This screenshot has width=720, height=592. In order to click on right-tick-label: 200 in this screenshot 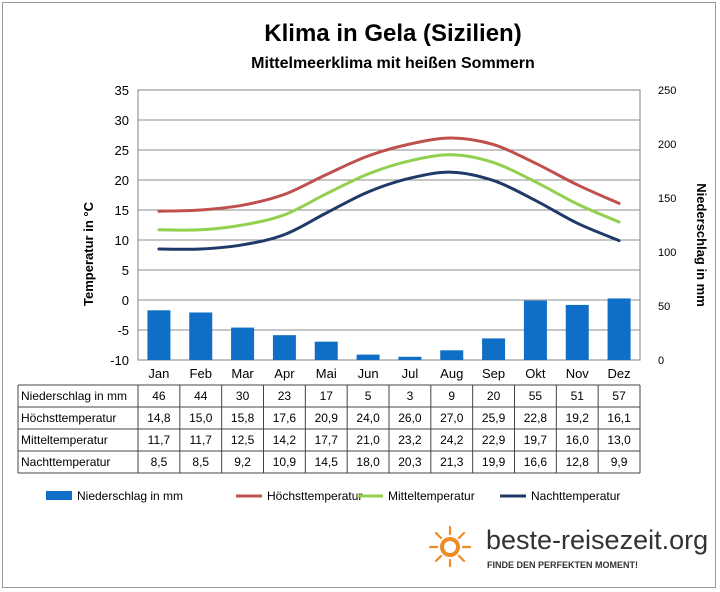, I will do `click(667, 145)`.